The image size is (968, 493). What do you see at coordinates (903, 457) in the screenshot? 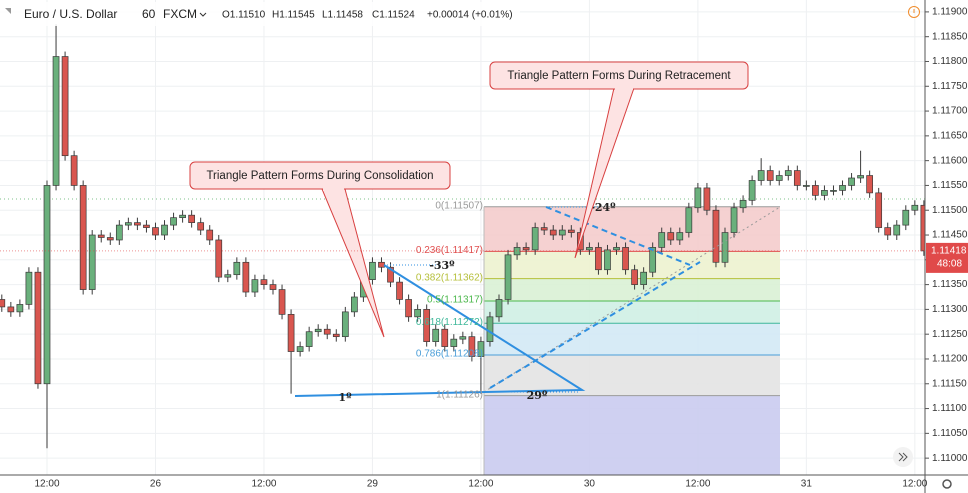
I see `scroll-icon` at bounding box center [903, 457].